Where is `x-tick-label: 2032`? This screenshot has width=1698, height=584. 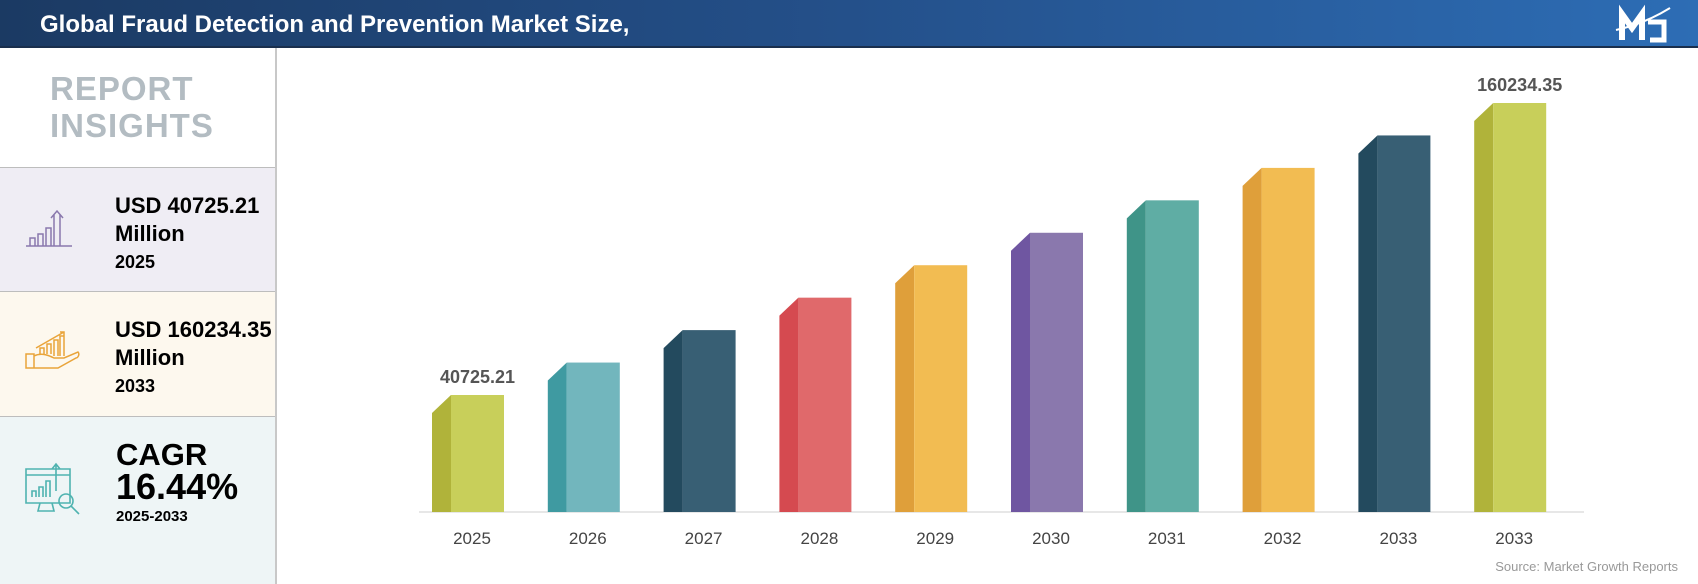 x-tick-label: 2032 is located at coordinates (1283, 538).